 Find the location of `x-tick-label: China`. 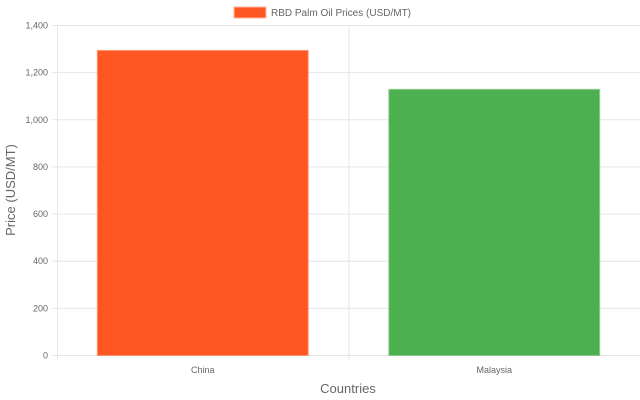

x-tick-label: China is located at coordinates (203, 370).